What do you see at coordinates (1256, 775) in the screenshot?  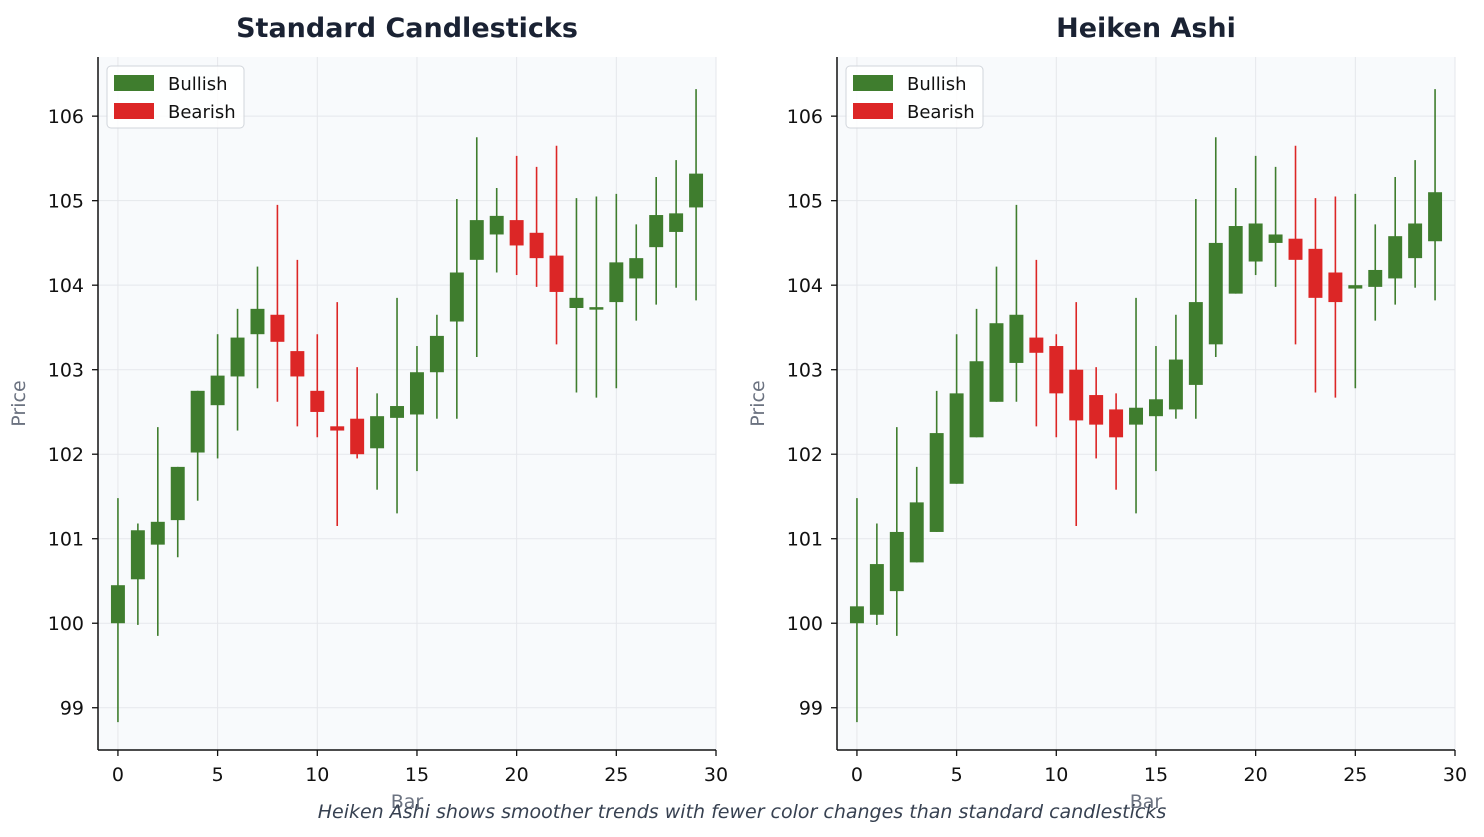 I see `x-tick-label: 20` at bounding box center [1256, 775].